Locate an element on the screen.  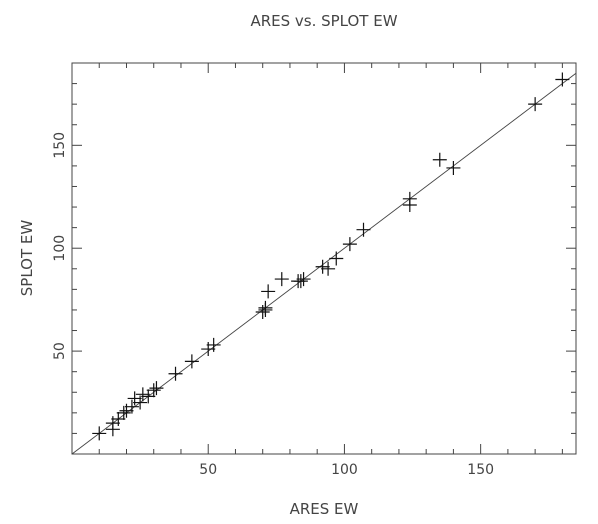
y-axis-label: SPLOT EW is located at coordinates (27, 258).